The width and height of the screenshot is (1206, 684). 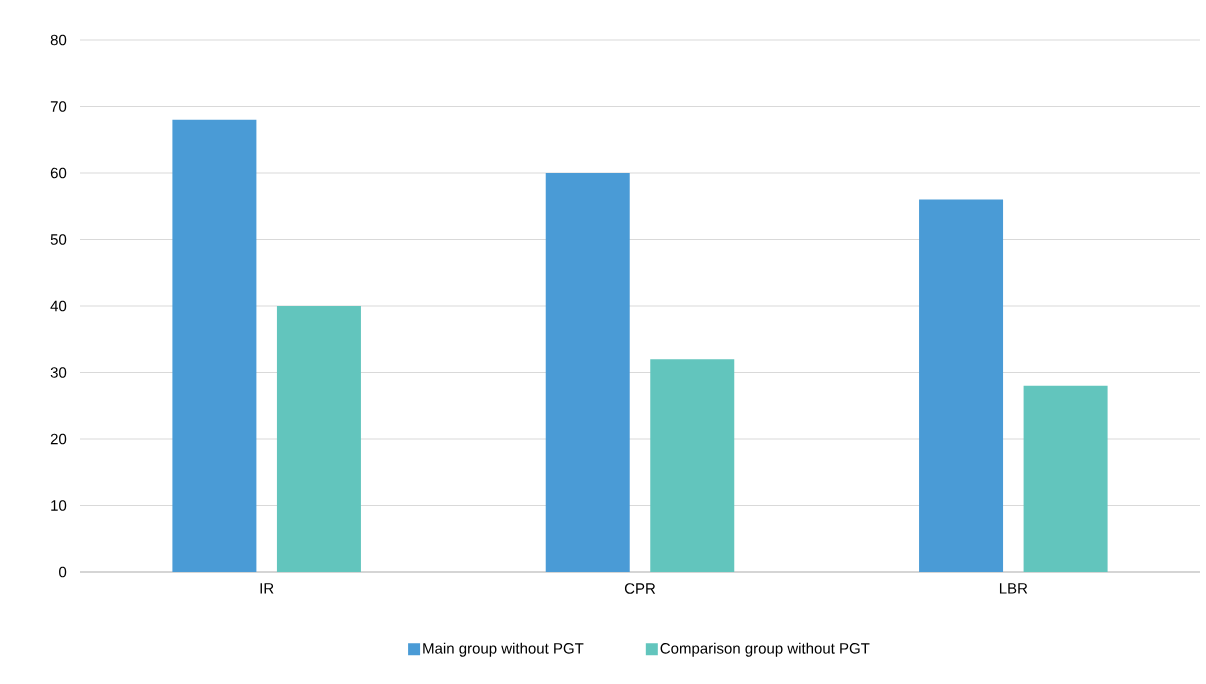 I want to click on y-tick-label: 0, so click(x=63, y=572).